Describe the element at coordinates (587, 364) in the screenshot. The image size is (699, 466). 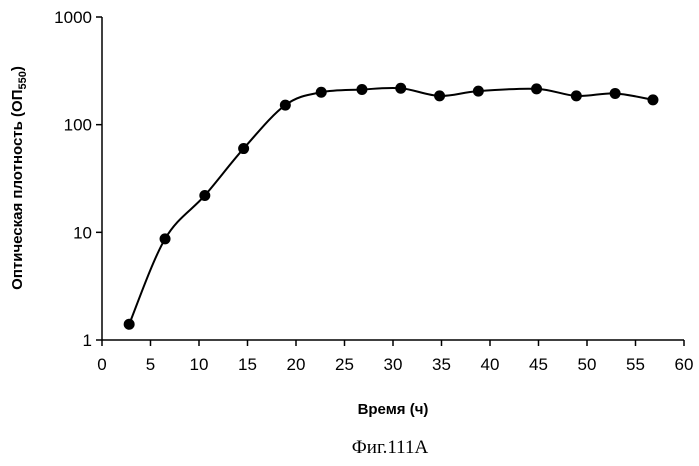
I see `x-tick-label: 50` at that location.